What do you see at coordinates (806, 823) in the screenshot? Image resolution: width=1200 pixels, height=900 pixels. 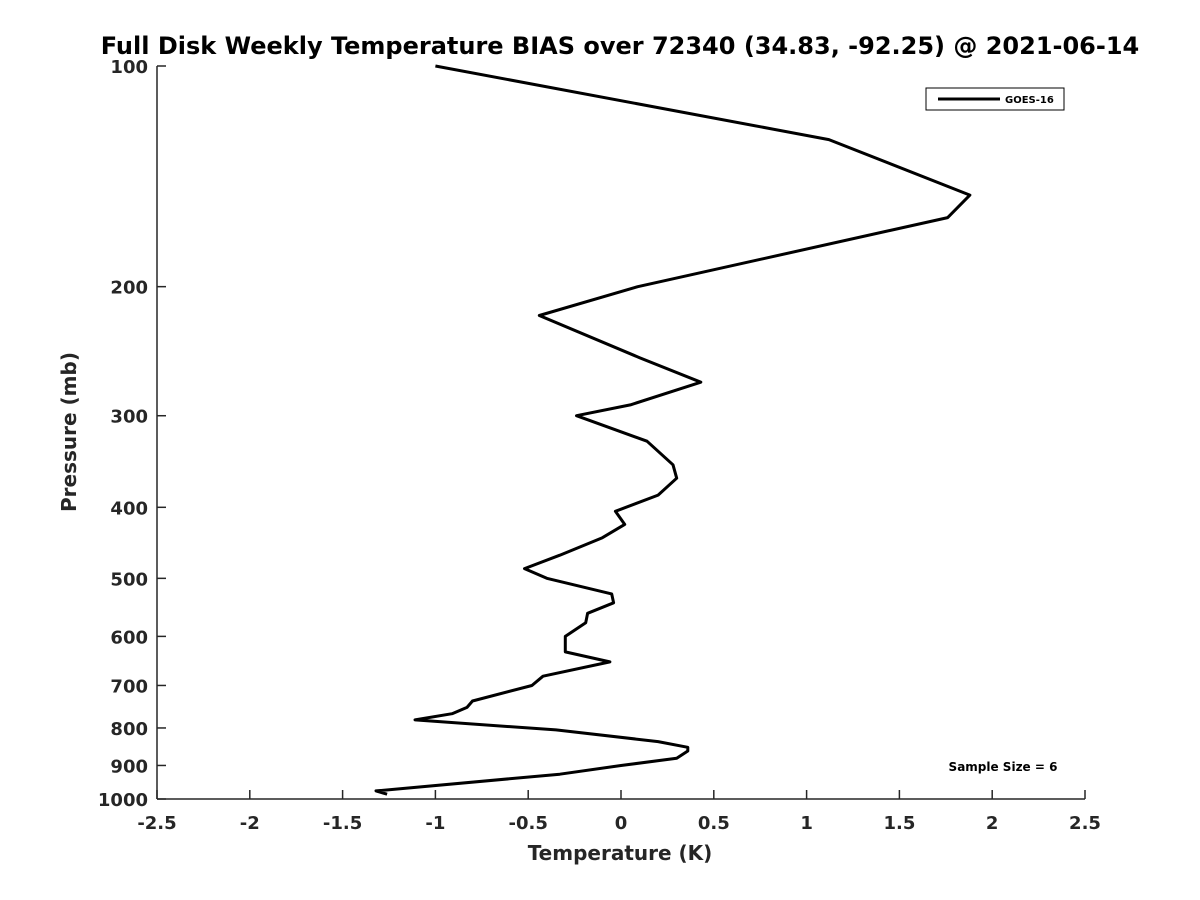 I see `x-tick-label: 1` at bounding box center [806, 823].